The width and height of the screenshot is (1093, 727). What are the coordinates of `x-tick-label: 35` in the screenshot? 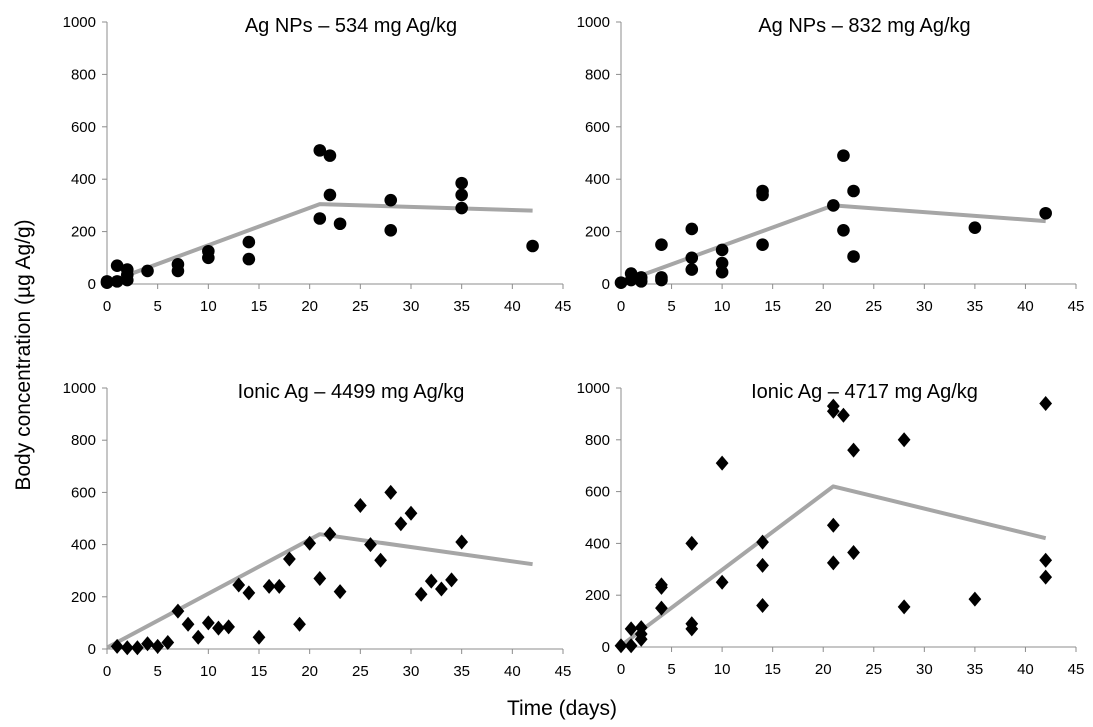 It's located at (975, 306).